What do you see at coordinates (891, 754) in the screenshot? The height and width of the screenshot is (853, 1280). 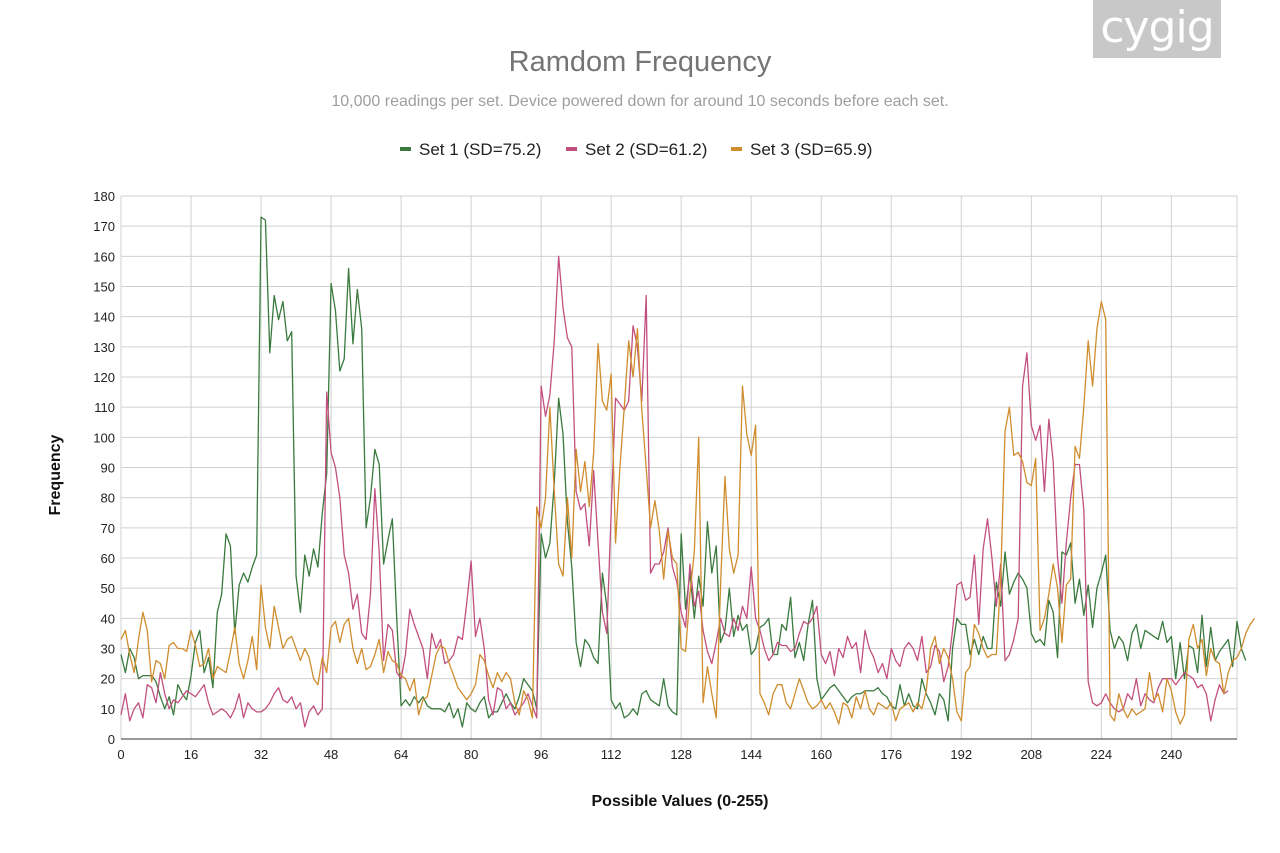 I see `x-tick-label: 176` at bounding box center [891, 754].